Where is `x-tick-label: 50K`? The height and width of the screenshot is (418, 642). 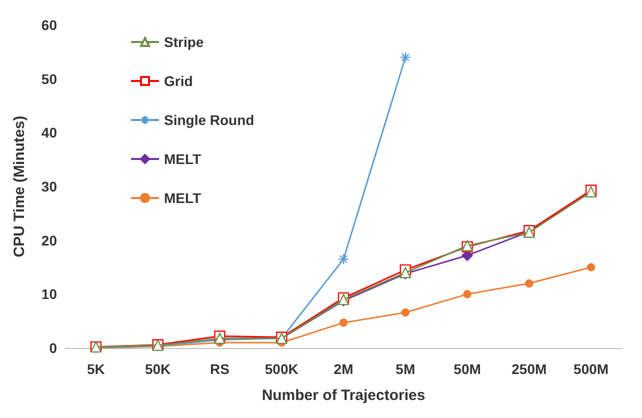 x-tick-label: 50K is located at coordinates (157, 369).